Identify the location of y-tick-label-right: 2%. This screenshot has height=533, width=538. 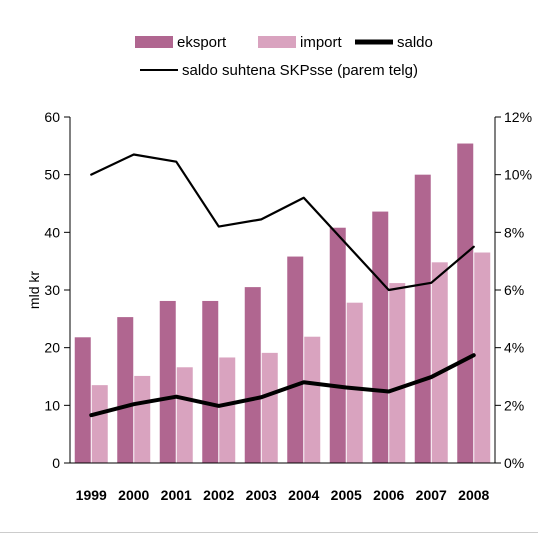
(514, 405).